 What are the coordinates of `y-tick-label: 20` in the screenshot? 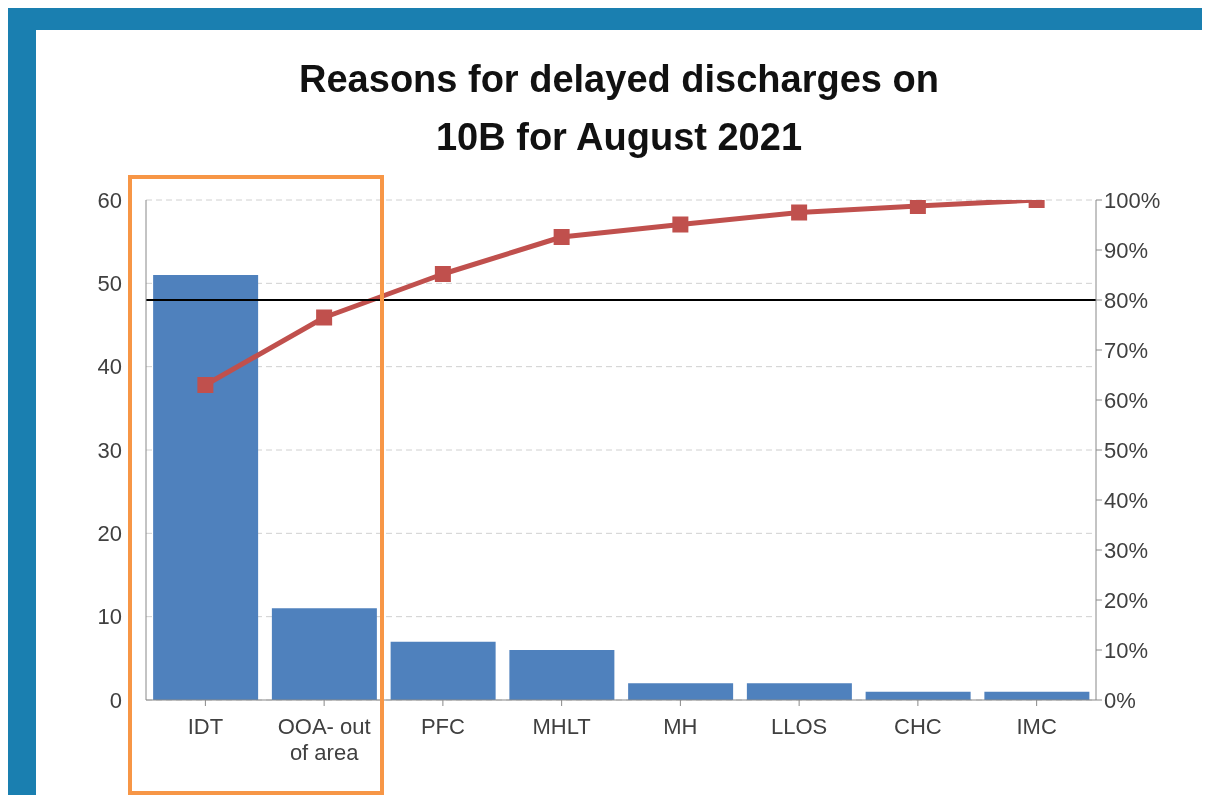 It's located at (109, 534).